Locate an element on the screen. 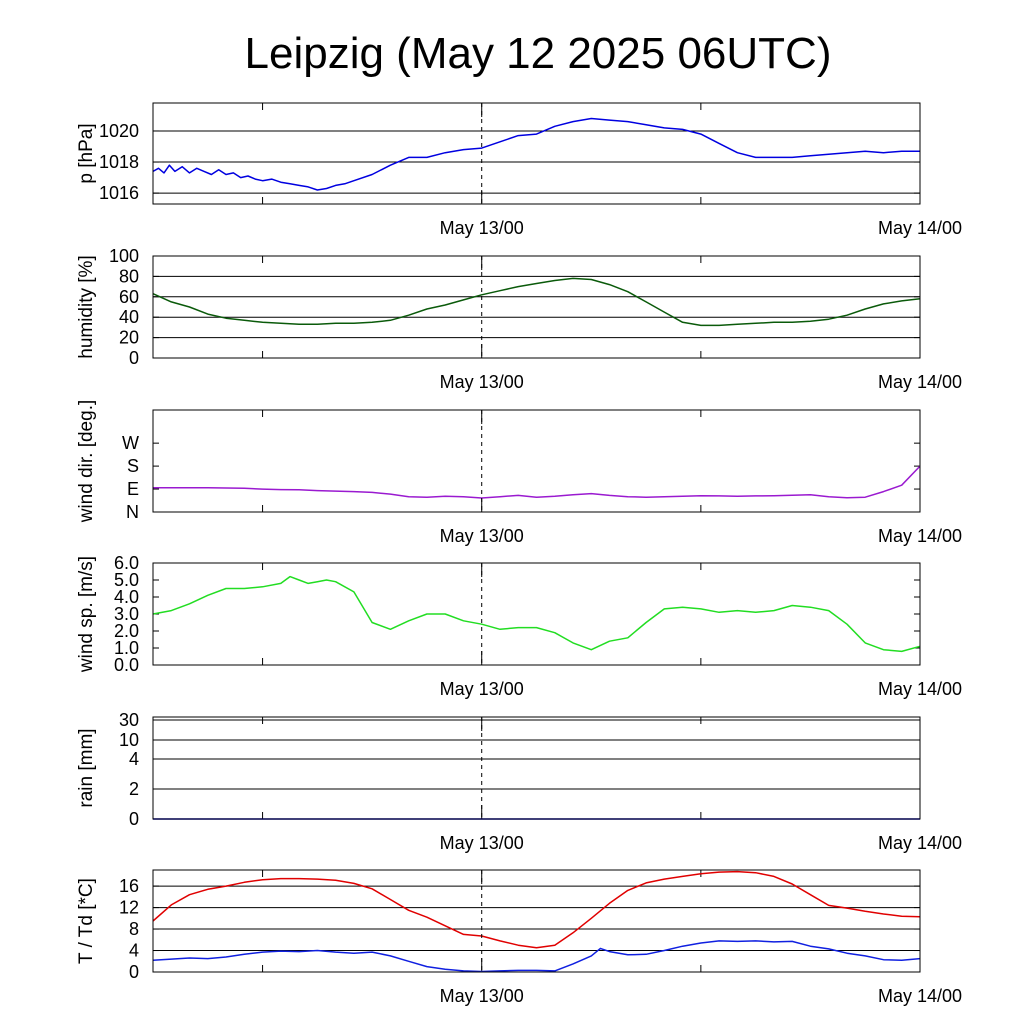  y-tick-label: 8 is located at coordinates (134, 929).